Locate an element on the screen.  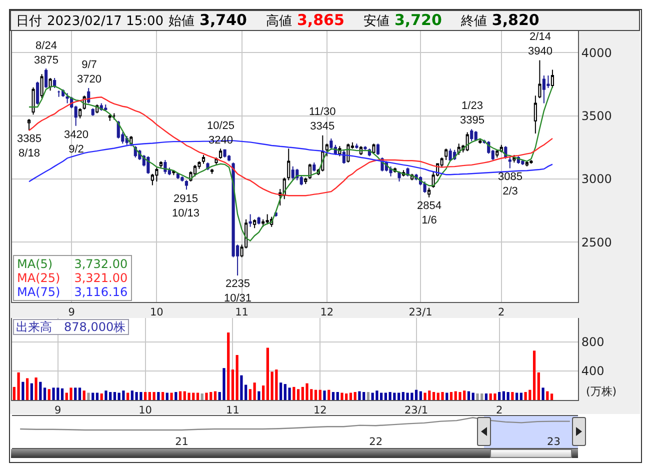
y-tick-label: 4000 is located at coordinates (596, 53).